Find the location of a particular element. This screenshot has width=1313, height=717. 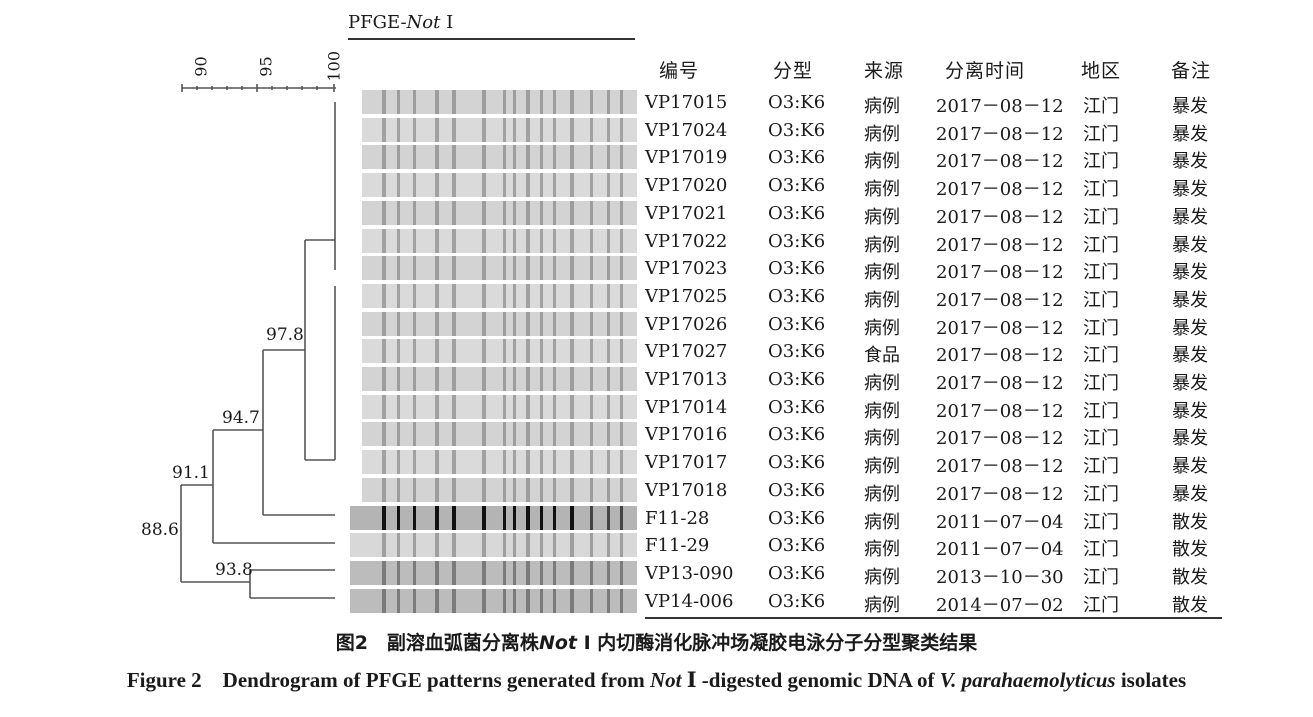

cell-isolate-id: F11-28 is located at coordinates (677, 518).